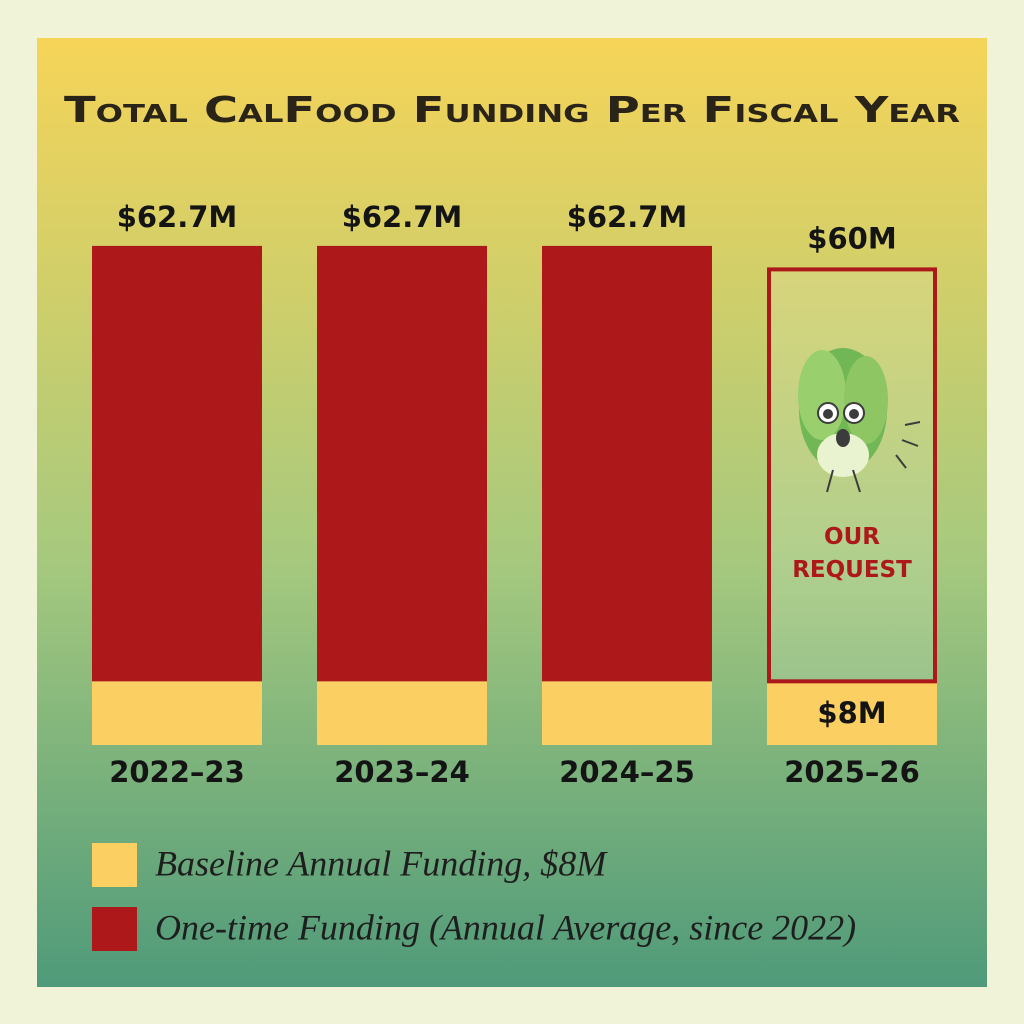 The width and height of the screenshot is (1024, 1024). What do you see at coordinates (512, 110) in the screenshot?
I see `chart-title: Total CalFood Funding Per Fiscal Year` at bounding box center [512, 110].